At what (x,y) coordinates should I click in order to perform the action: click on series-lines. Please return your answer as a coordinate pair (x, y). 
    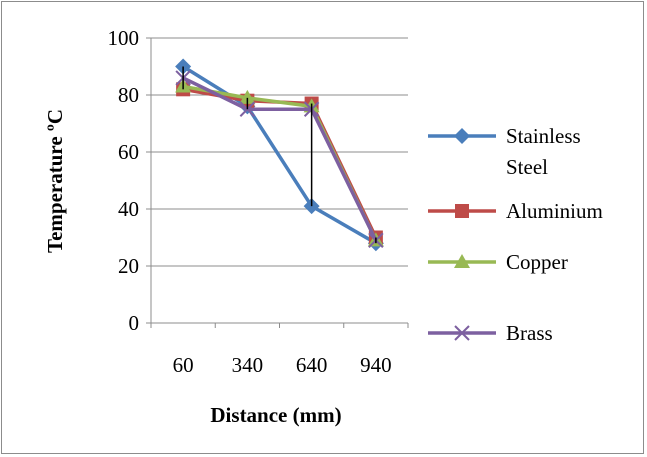
    Looking at the image, I should click on (279, 155).